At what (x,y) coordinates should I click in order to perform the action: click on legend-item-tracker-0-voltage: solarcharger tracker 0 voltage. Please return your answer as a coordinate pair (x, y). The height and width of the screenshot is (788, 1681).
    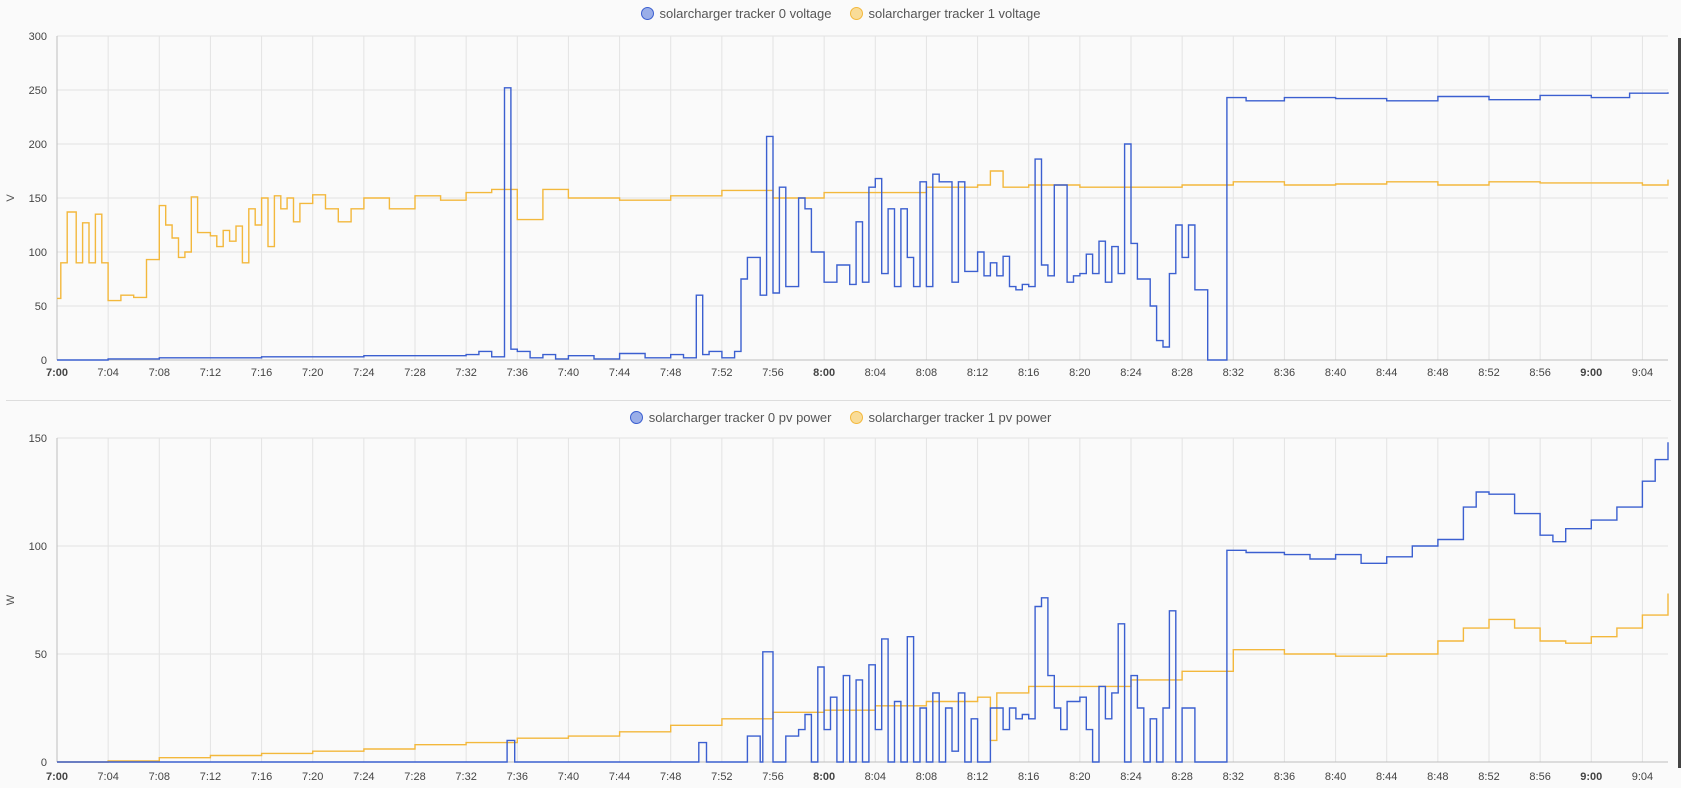
    Looking at the image, I should click on (736, 13).